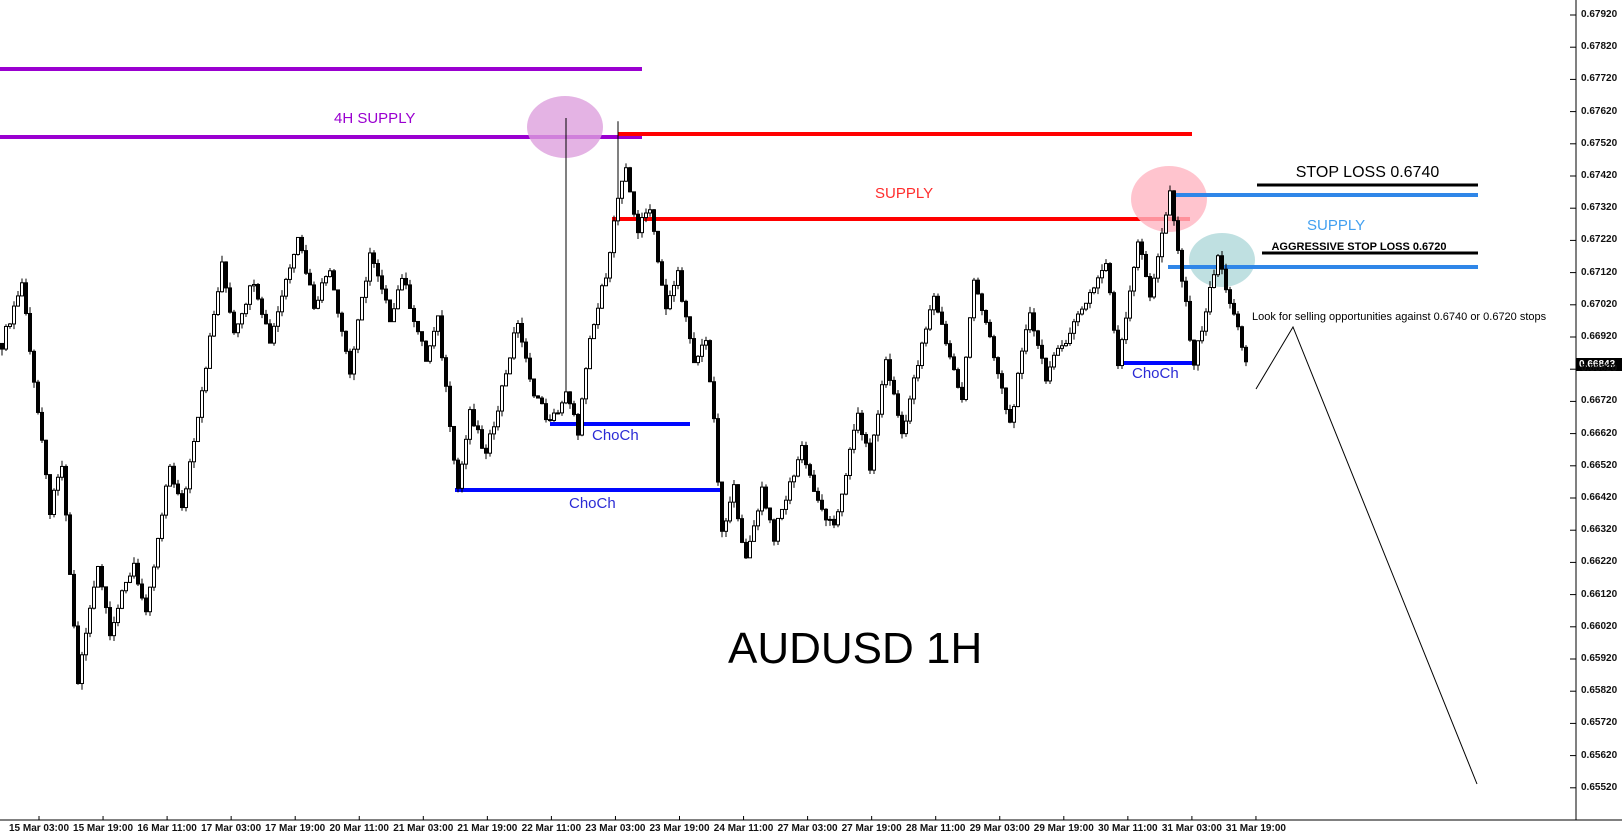 This screenshot has height=840, width=1622. What do you see at coordinates (904, 193) in the screenshot?
I see `supply-red-label: SUPPLY` at bounding box center [904, 193].